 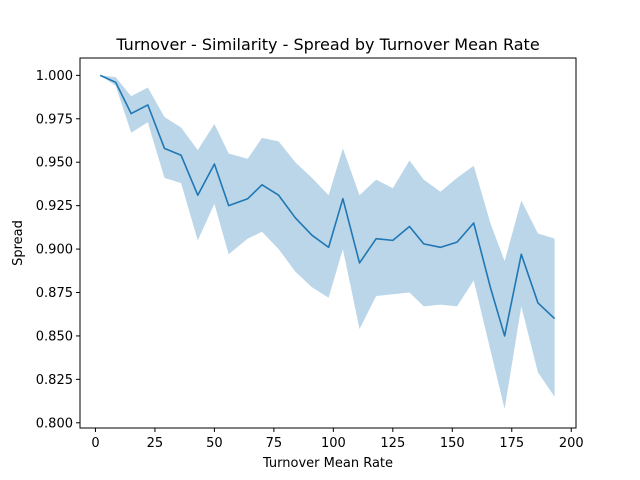 What do you see at coordinates (18, 243) in the screenshot?
I see `y-axis-label: Spread` at bounding box center [18, 243].